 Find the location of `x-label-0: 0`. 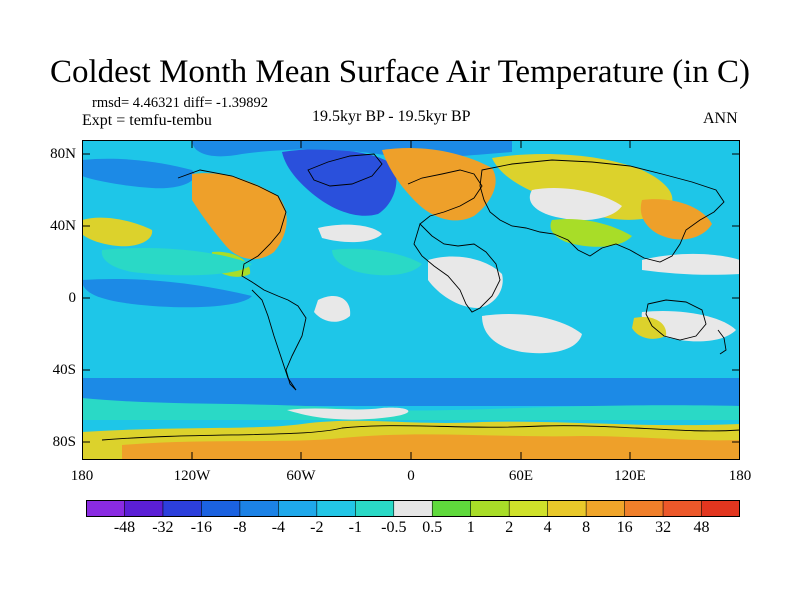

x-label-0: 0 is located at coordinates (411, 476).